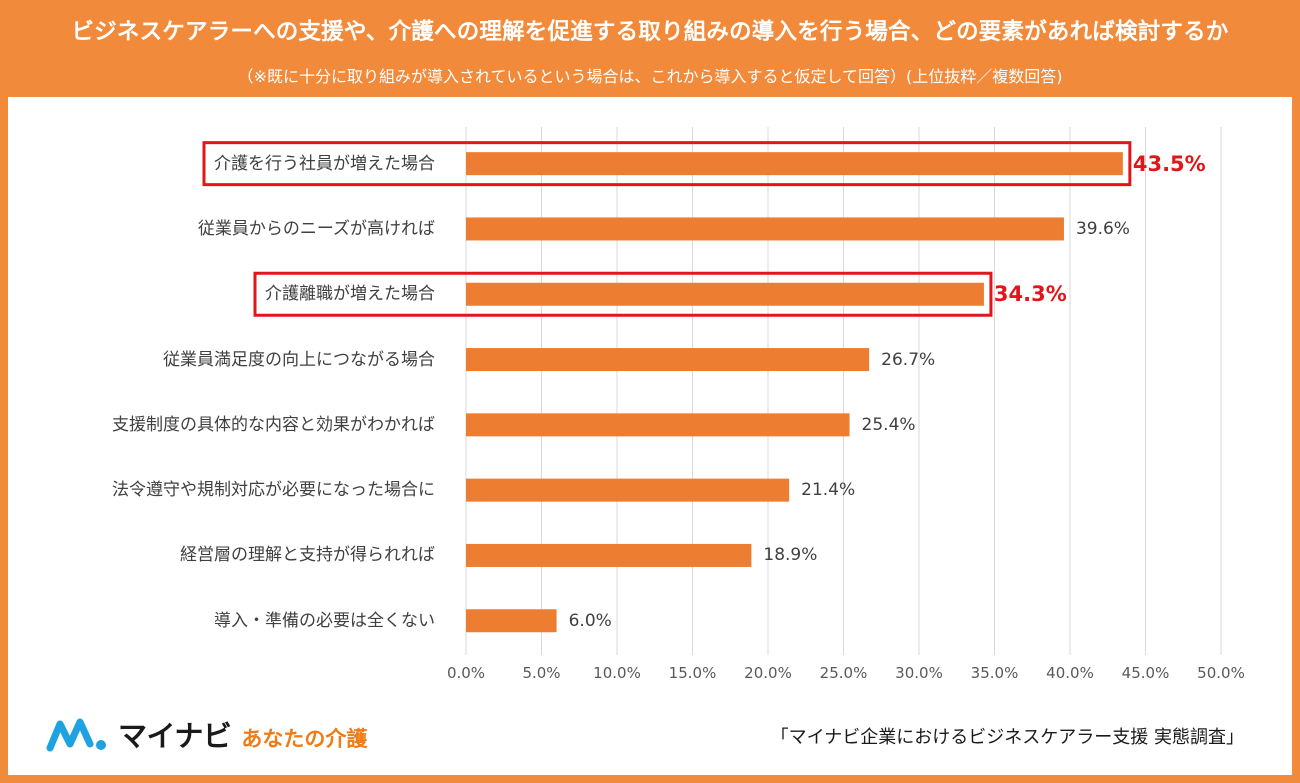 This screenshot has height=783, width=1300. I want to click on value-label: 39.6%, so click(1102, 228).